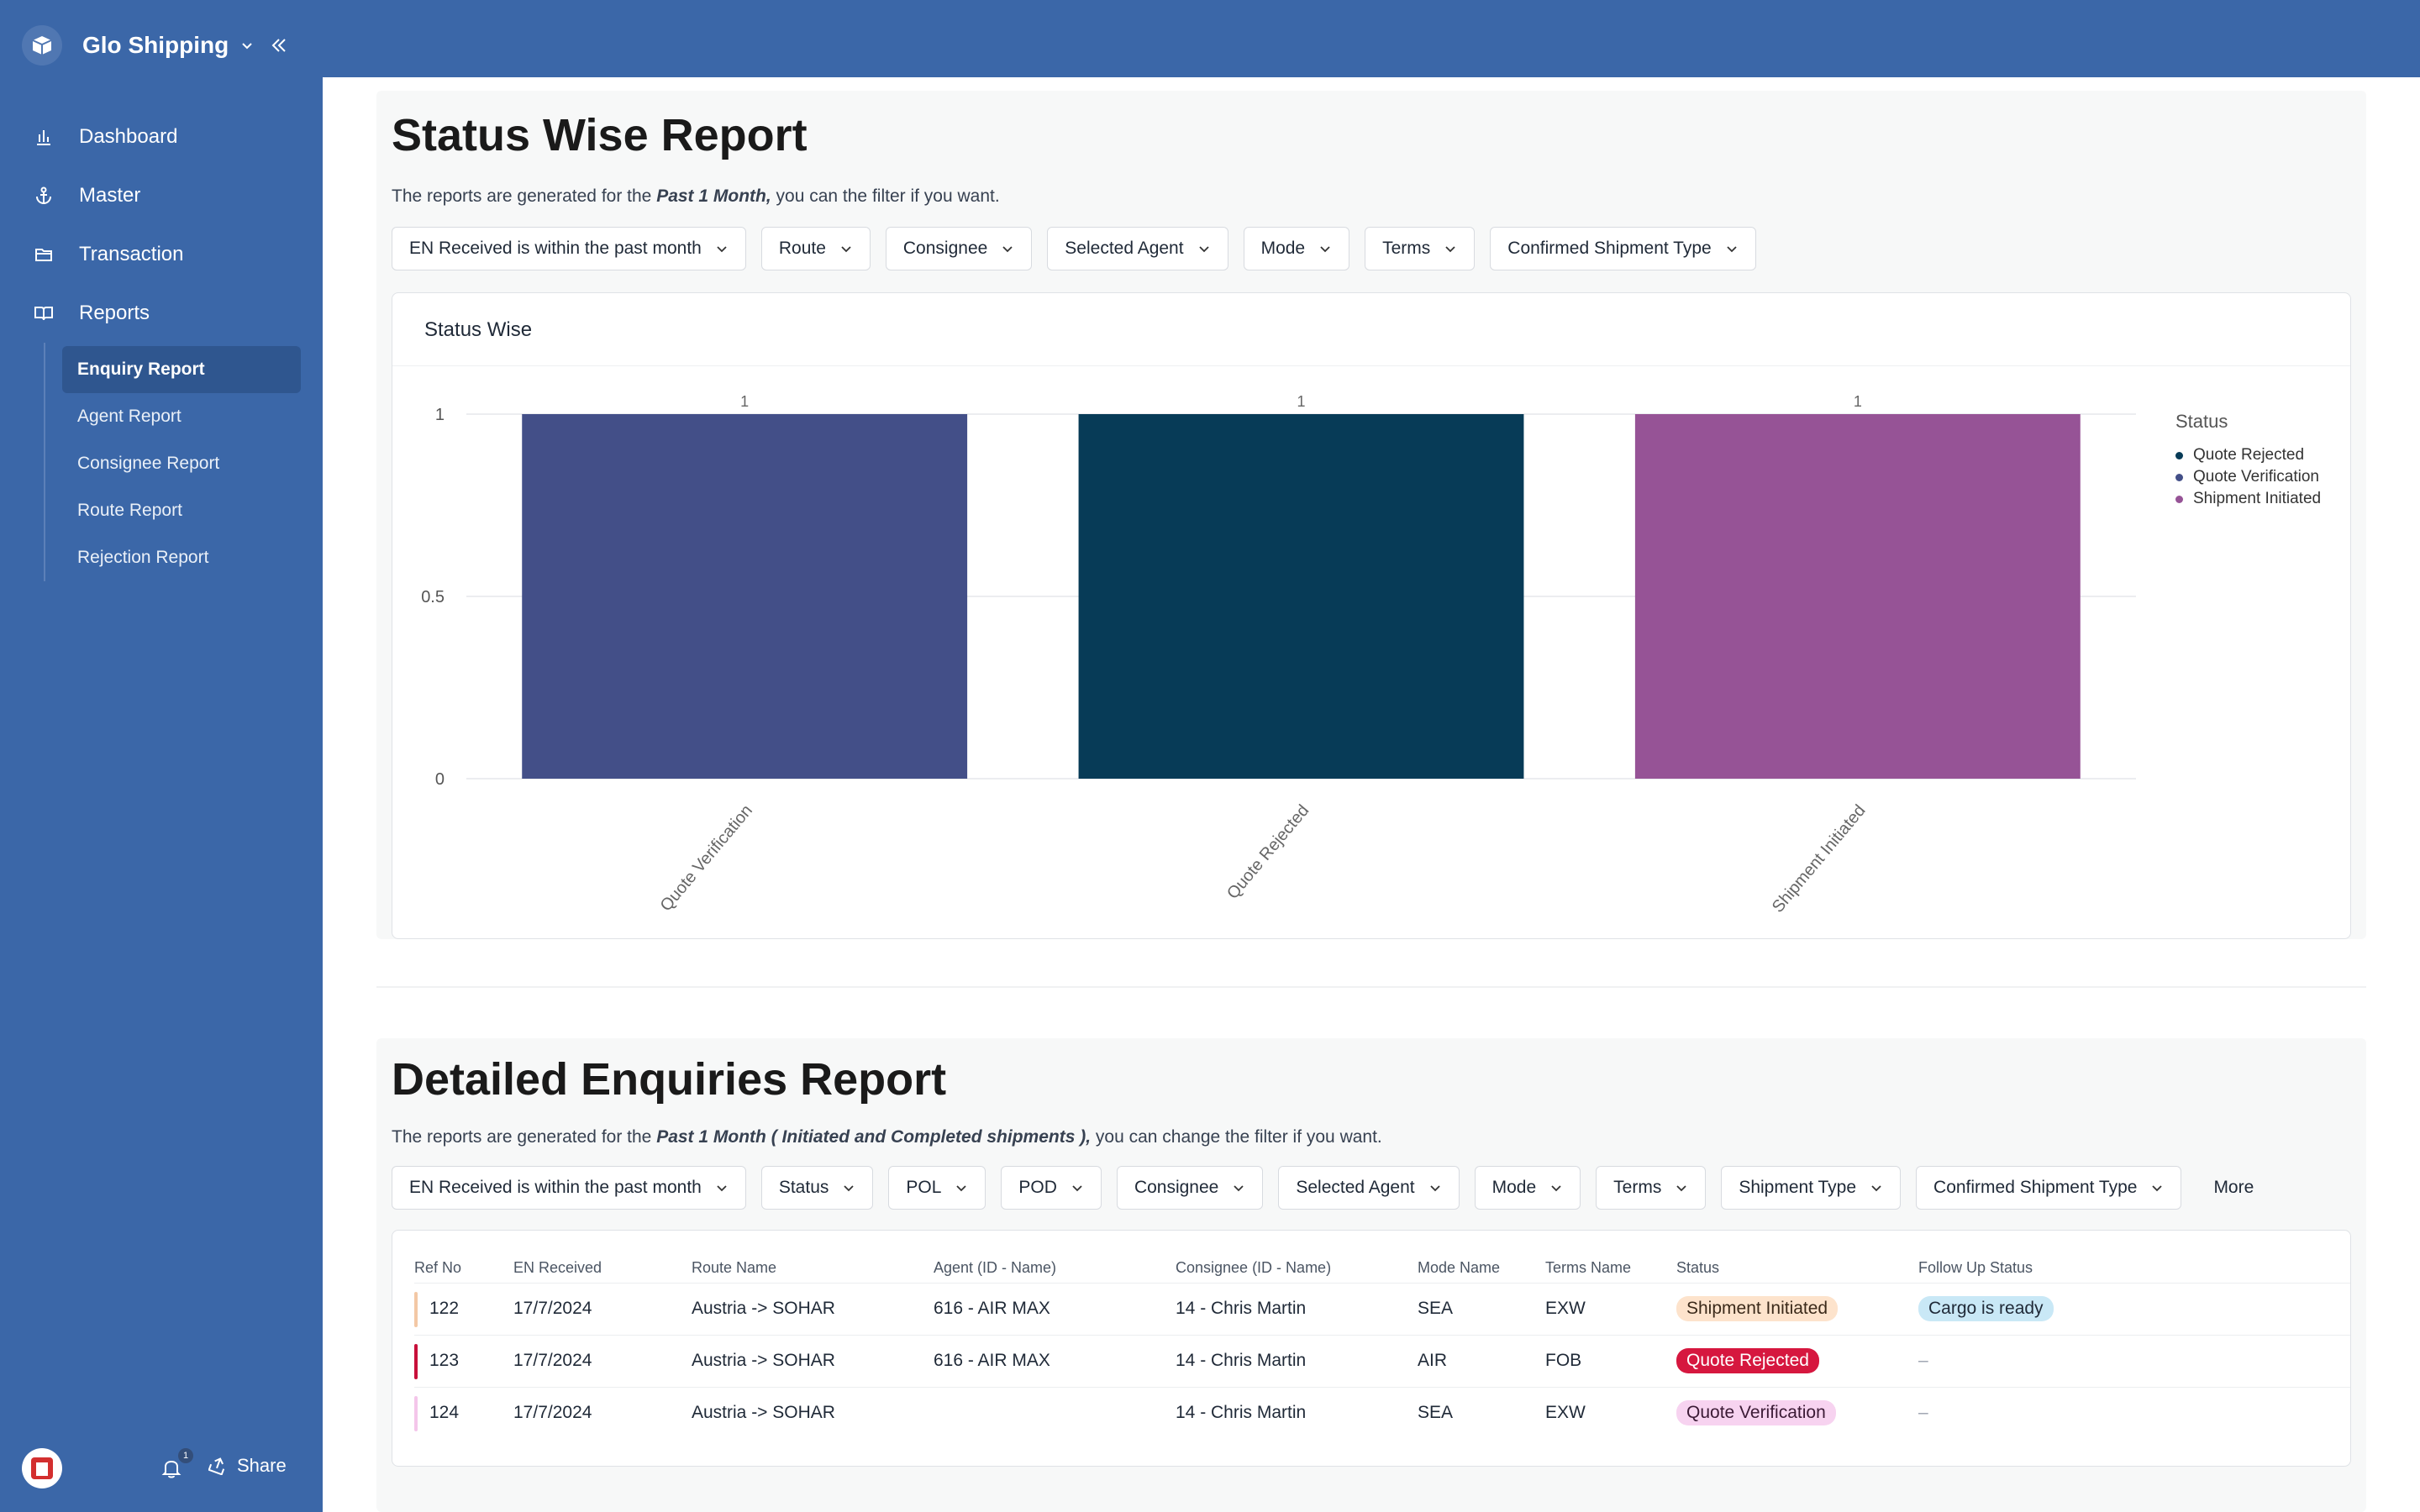  What do you see at coordinates (479, 329) in the screenshot?
I see `chart-title: Status Wise` at bounding box center [479, 329].